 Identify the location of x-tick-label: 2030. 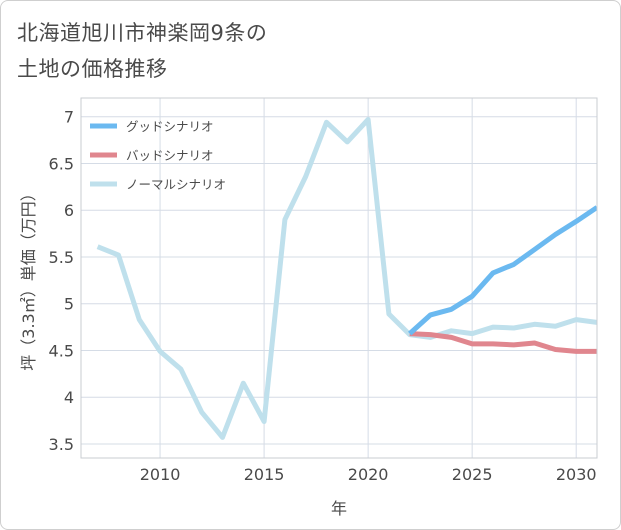
(576, 474).